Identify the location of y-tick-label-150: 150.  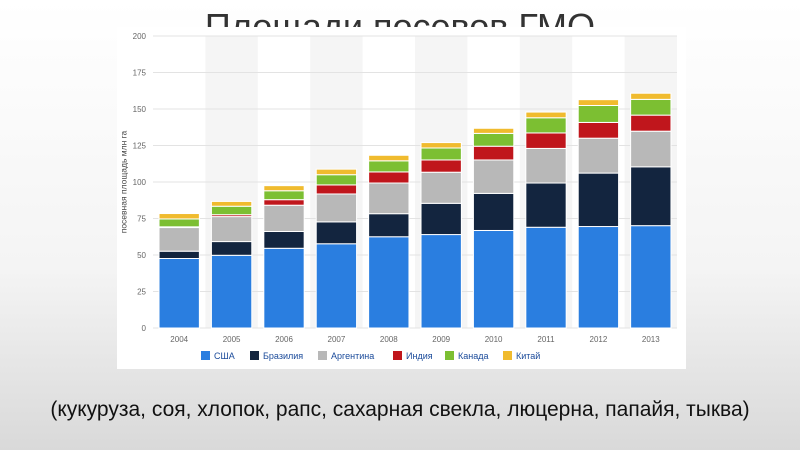
(140, 109).